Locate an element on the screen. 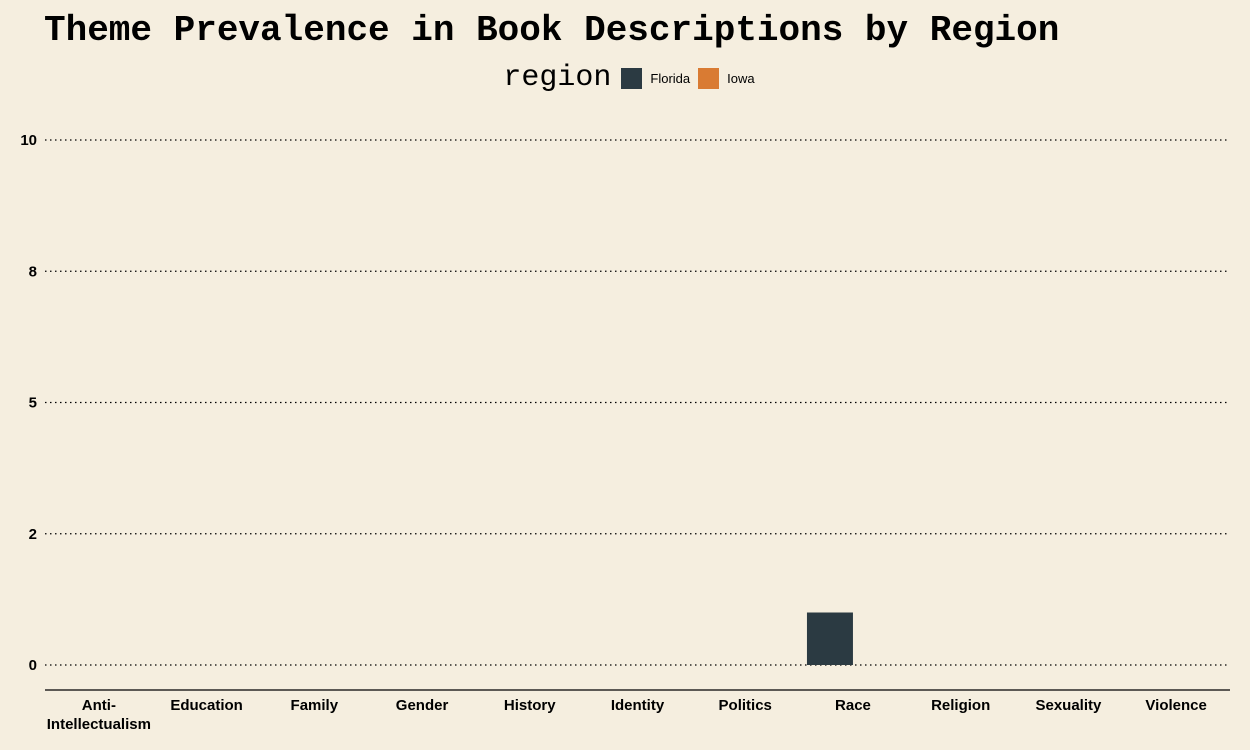  y-tick-label: 2 is located at coordinates (33, 534).